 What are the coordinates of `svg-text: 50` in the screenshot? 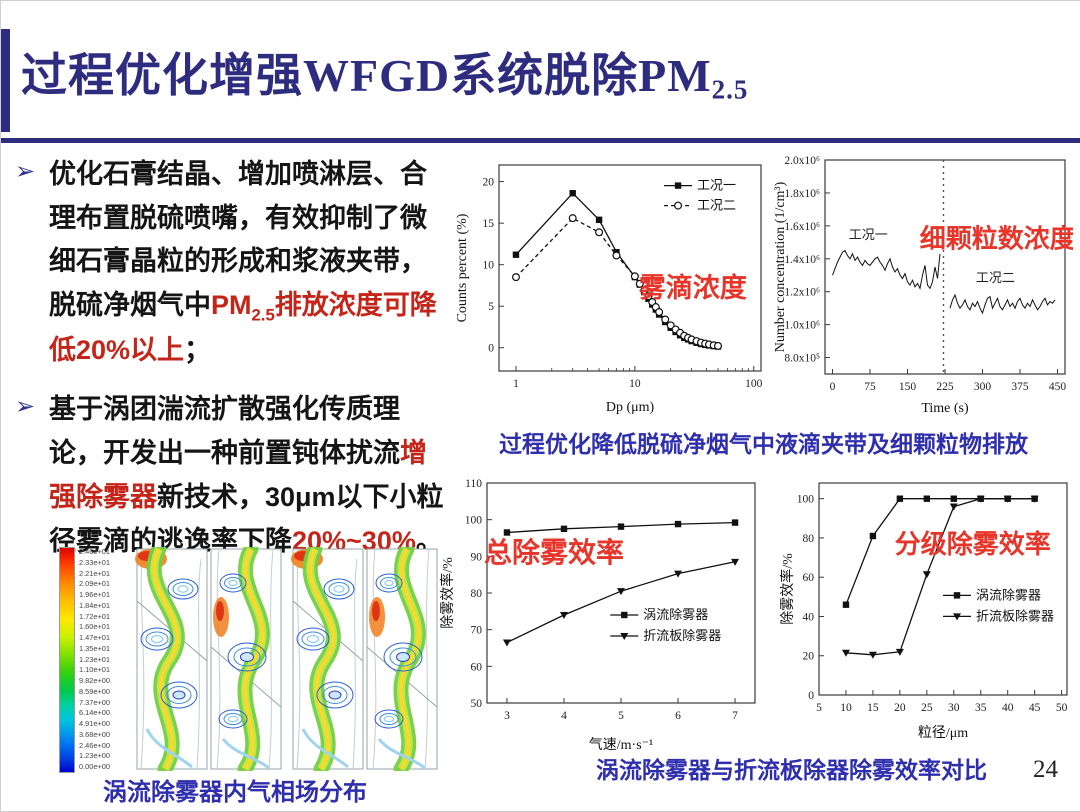 It's located at (1062, 708).